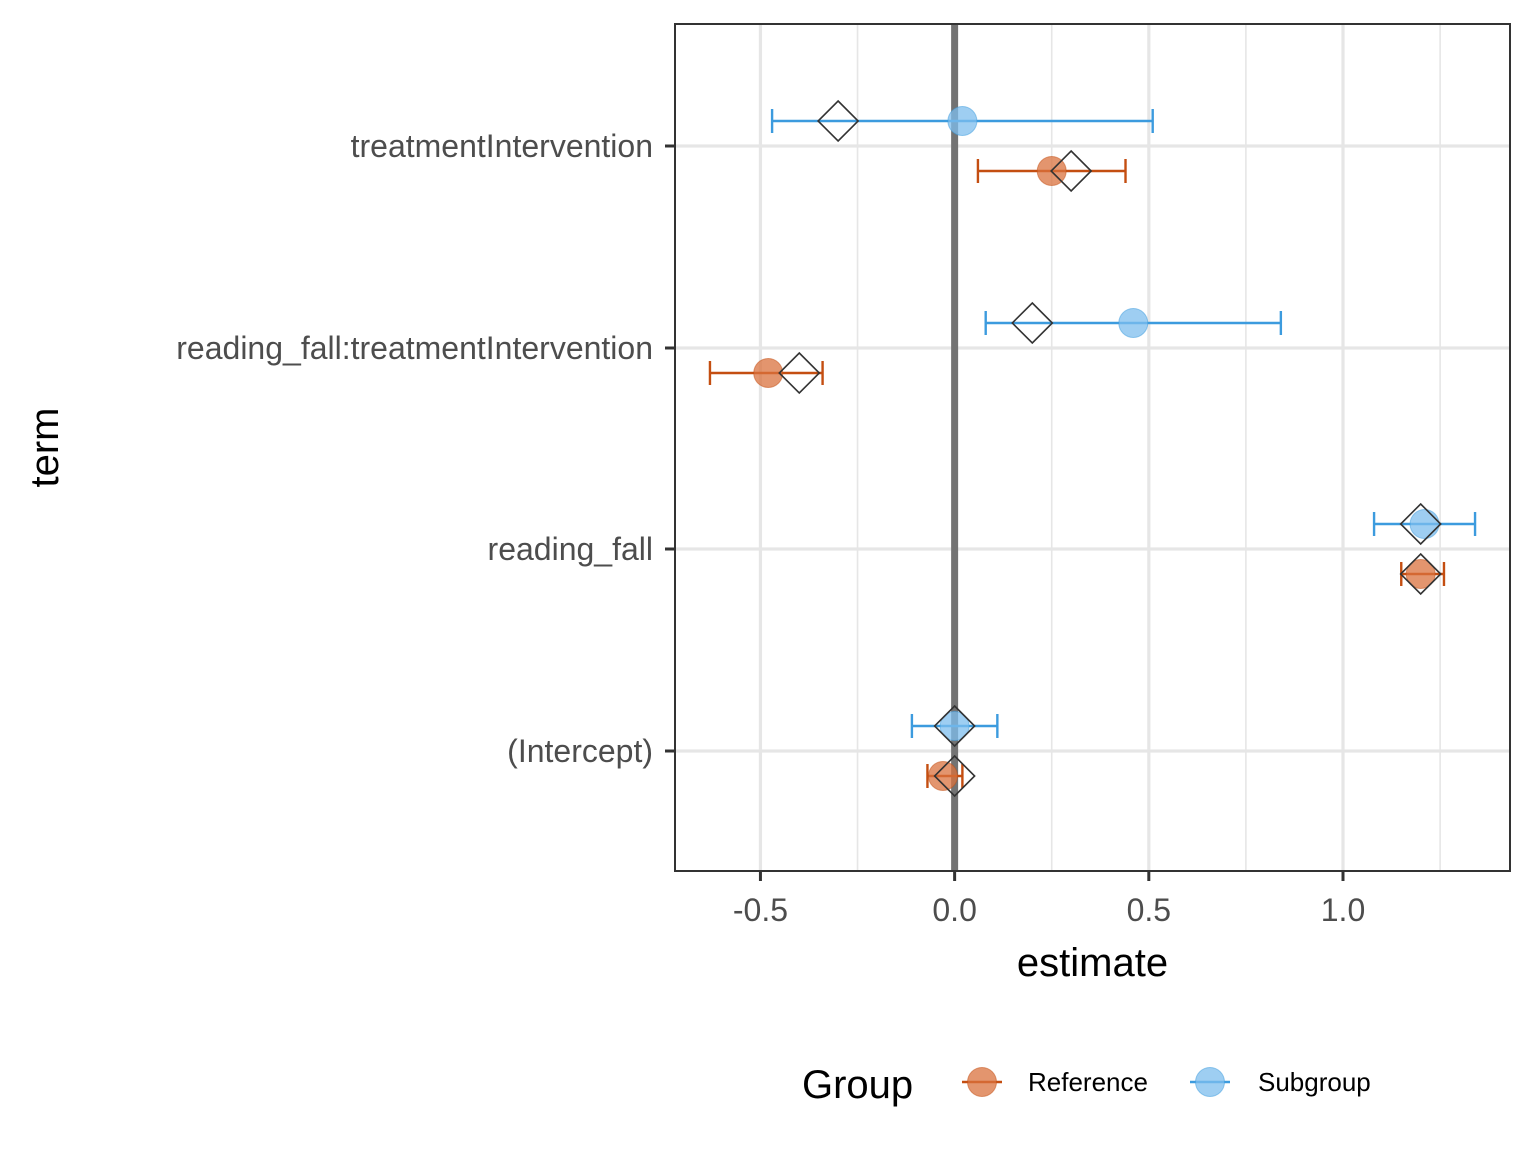 The height and width of the screenshot is (1157, 1536). What do you see at coordinates (1049, 899) in the screenshot?
I see `x-axis: -0.5 0.0 0.5 1.0` at bounding box center [1049, 899].